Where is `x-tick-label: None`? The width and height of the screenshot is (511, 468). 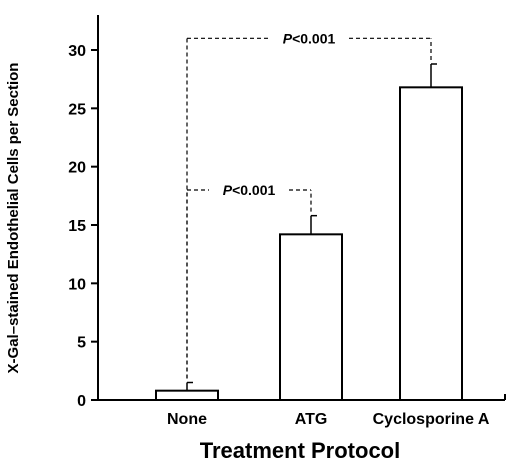 x-tick-label: None is located at coordinates (187, 419).